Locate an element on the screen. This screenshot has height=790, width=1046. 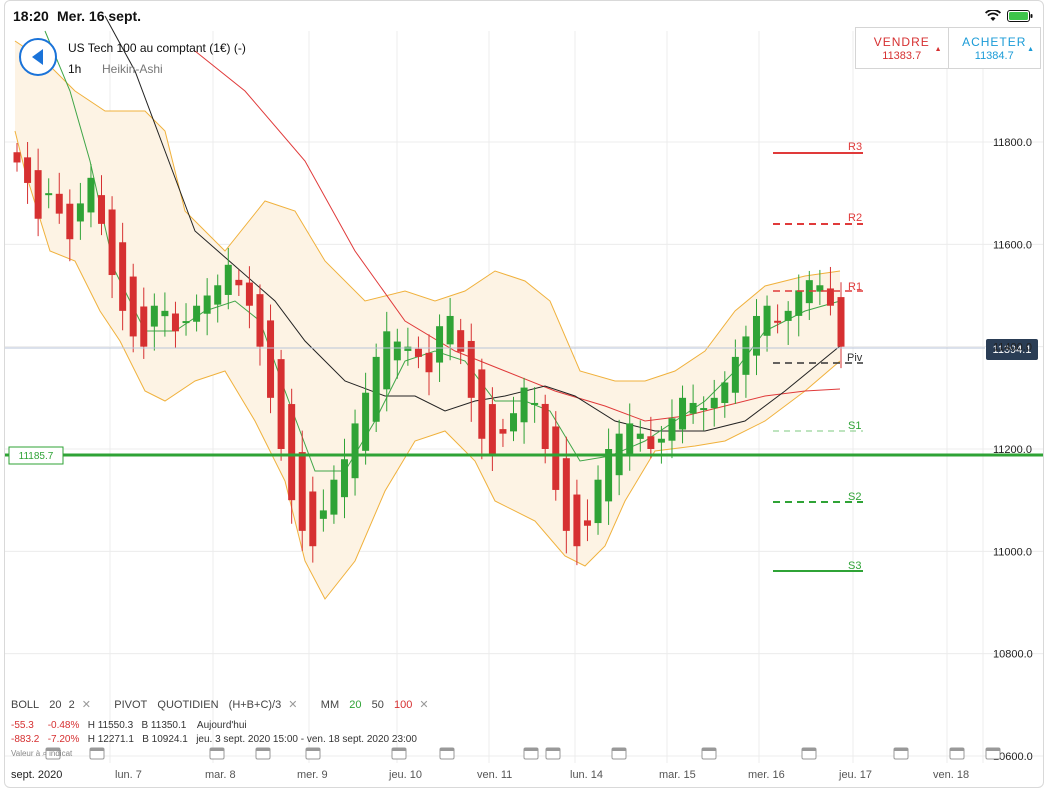
current-price-tag is located at coordinates (1012, 349).